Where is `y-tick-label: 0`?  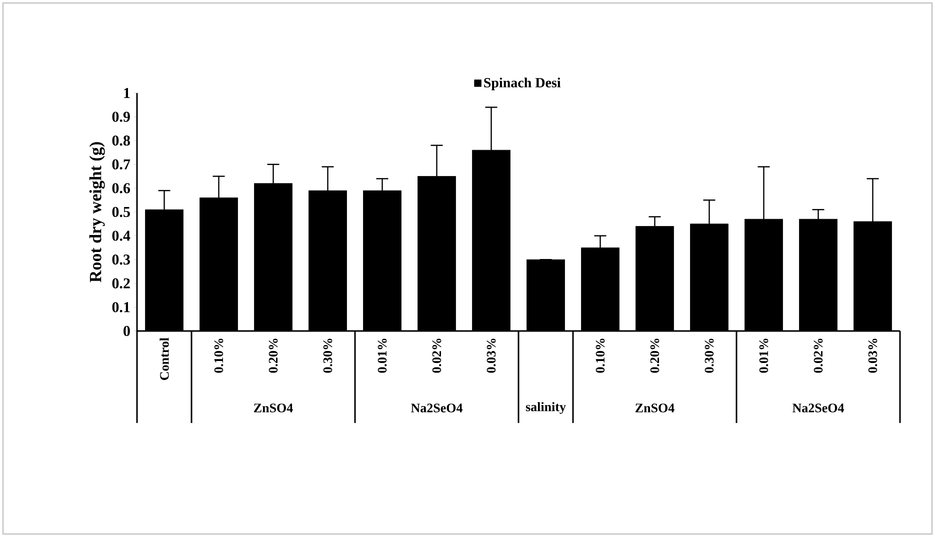
y-tick-label: 0 is located at coordinates (127, 331).